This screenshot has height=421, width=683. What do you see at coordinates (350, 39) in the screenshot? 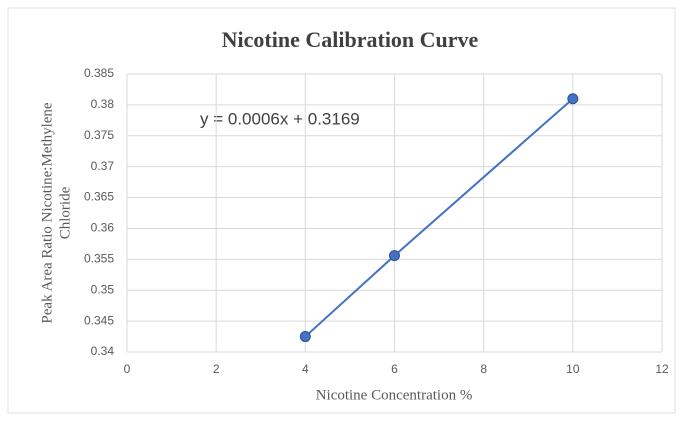
I see `chart-title: Nicotine Calibration Curve` at bounding box center [350, 39].